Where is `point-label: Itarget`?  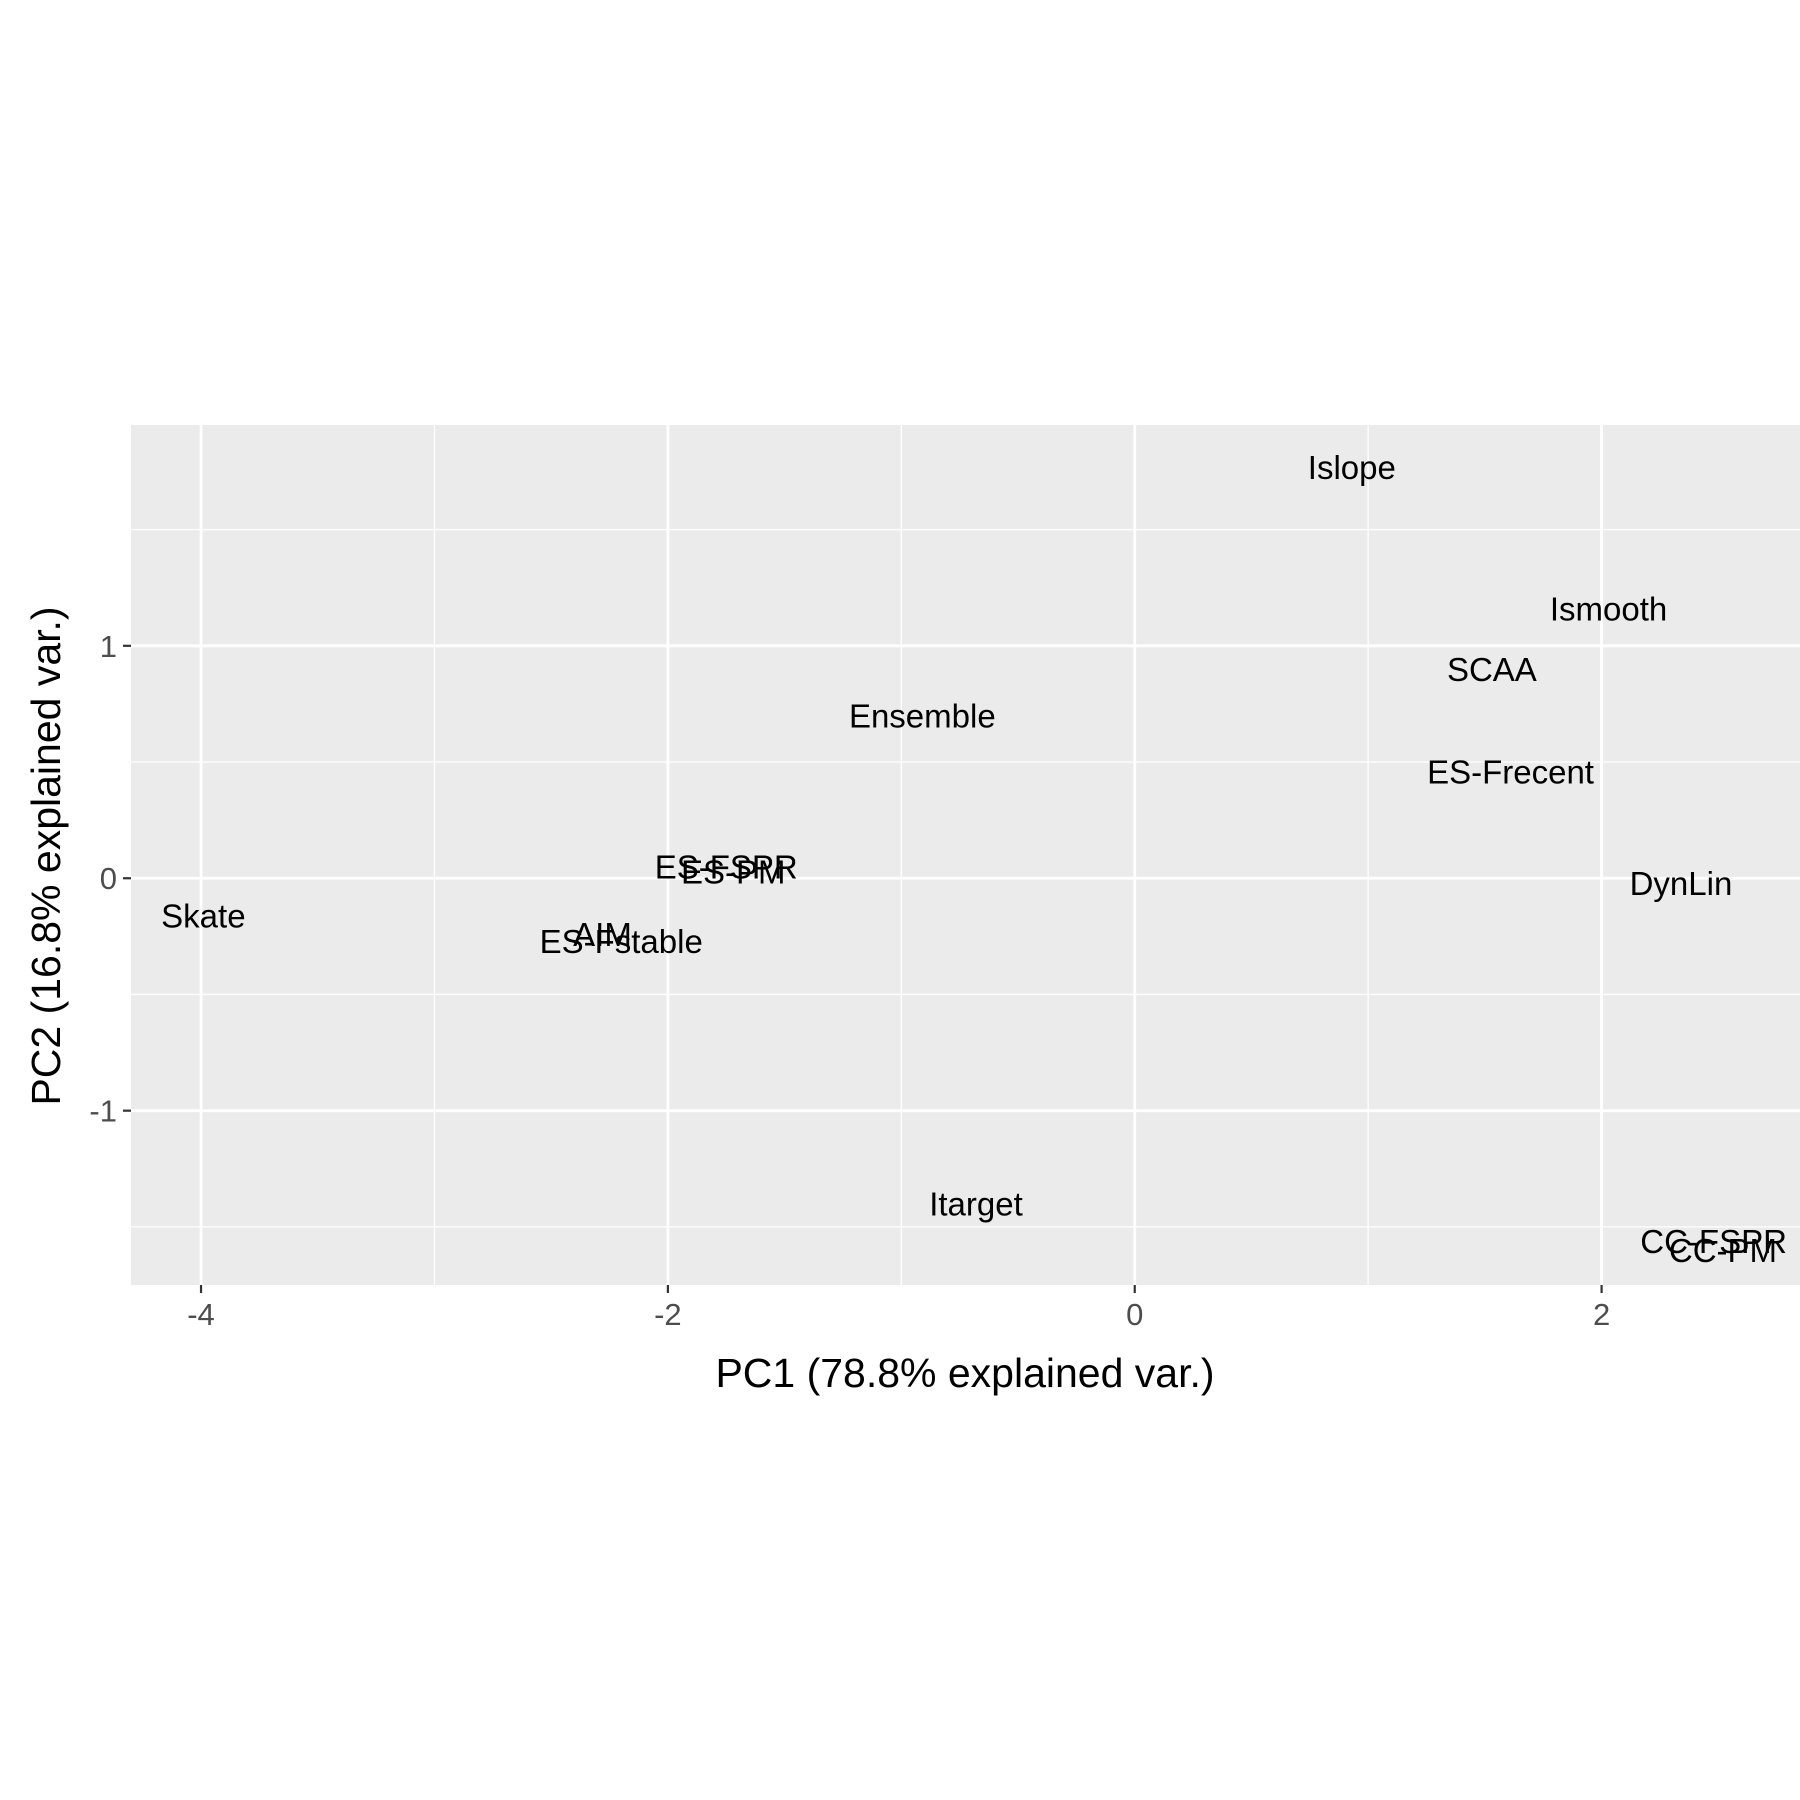
point-label: Itarget is located at coordinates (976, 1204).